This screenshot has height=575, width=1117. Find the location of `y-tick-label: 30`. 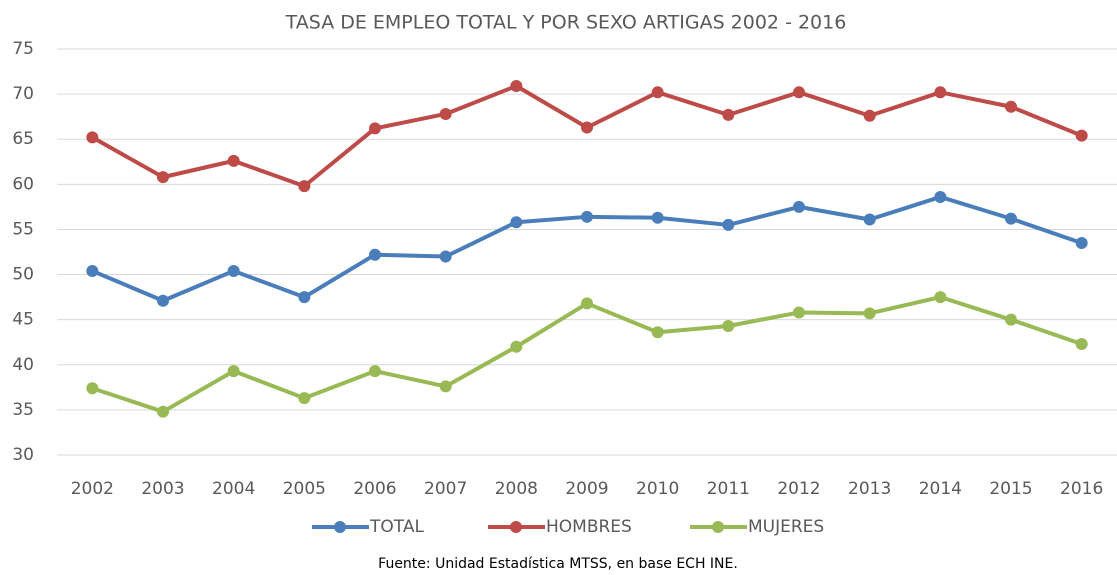

y-tick-label: 30 is located at coordinates (23, 455).